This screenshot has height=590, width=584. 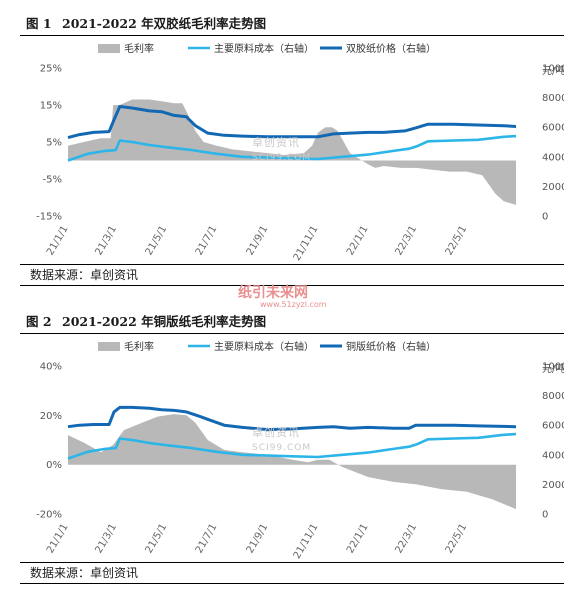 I want to click on chart2-right-axis-unit: 元/吨, so click(x=553, y=368).